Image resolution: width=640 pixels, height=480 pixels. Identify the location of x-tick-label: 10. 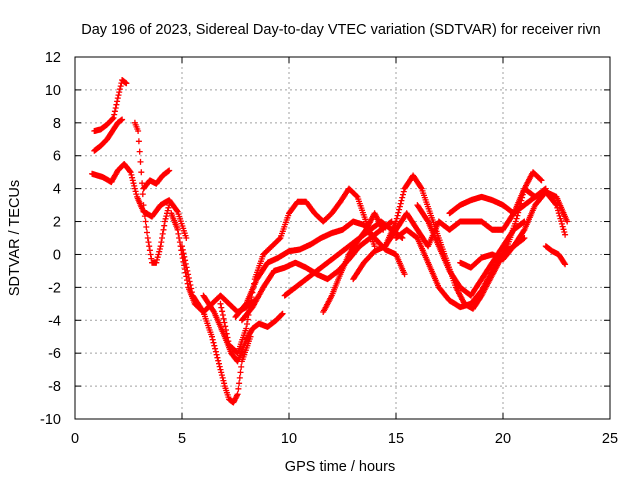
(289, 439).